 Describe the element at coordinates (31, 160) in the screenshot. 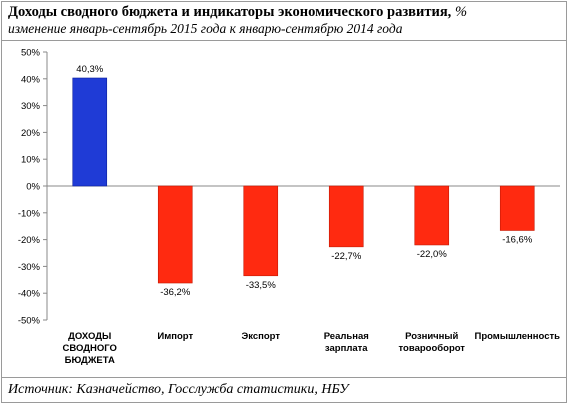

I see `y-tick-label: 10%` at that location.